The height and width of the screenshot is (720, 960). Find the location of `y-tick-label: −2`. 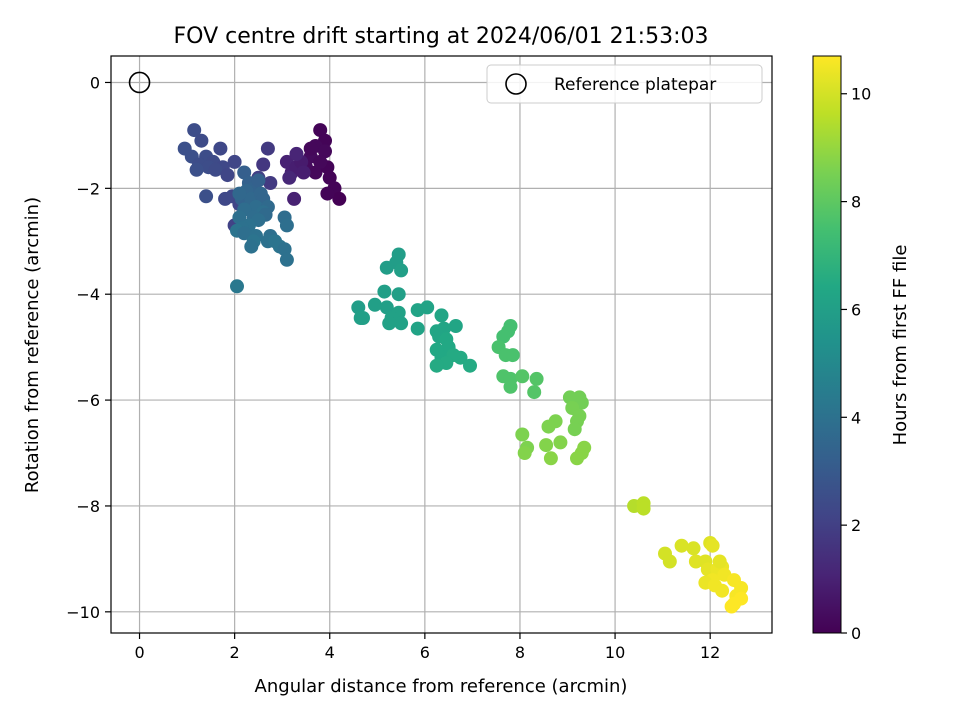

y-tick-label: −2 is located at coordinates (88, 188).